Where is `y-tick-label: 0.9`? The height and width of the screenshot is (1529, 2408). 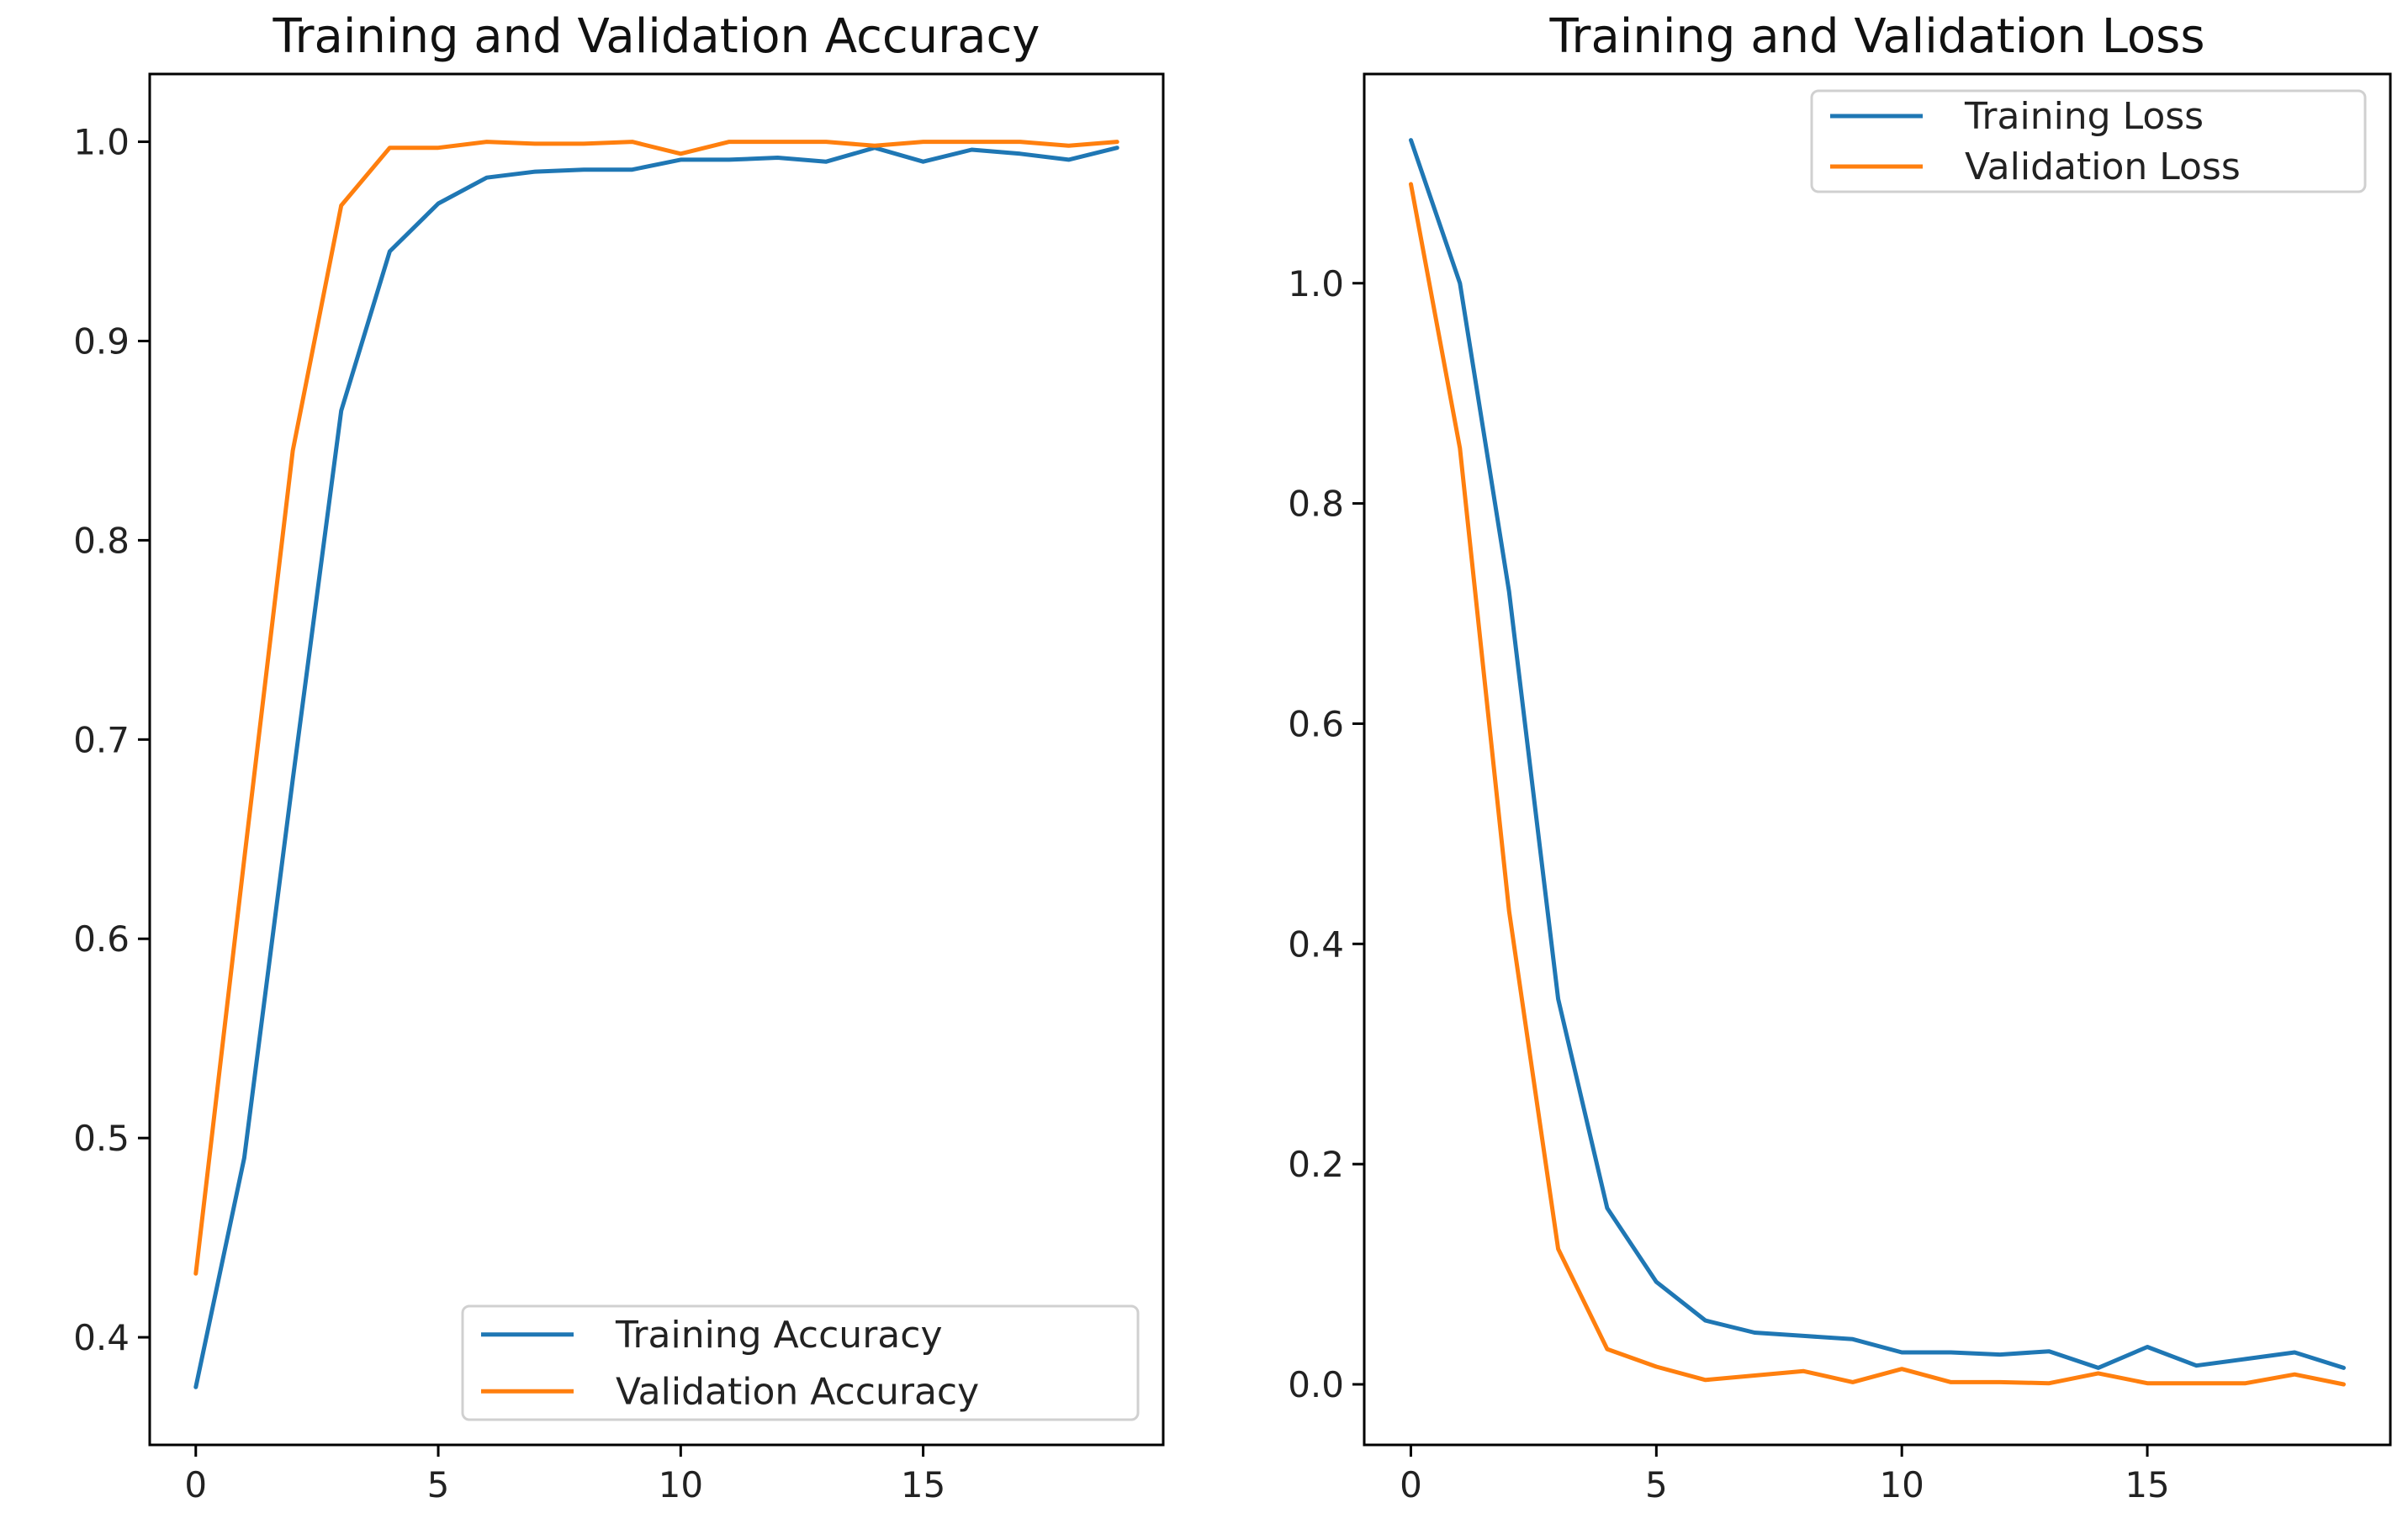 y-tick-label: 0.9 is located at coordinates (101, 341).